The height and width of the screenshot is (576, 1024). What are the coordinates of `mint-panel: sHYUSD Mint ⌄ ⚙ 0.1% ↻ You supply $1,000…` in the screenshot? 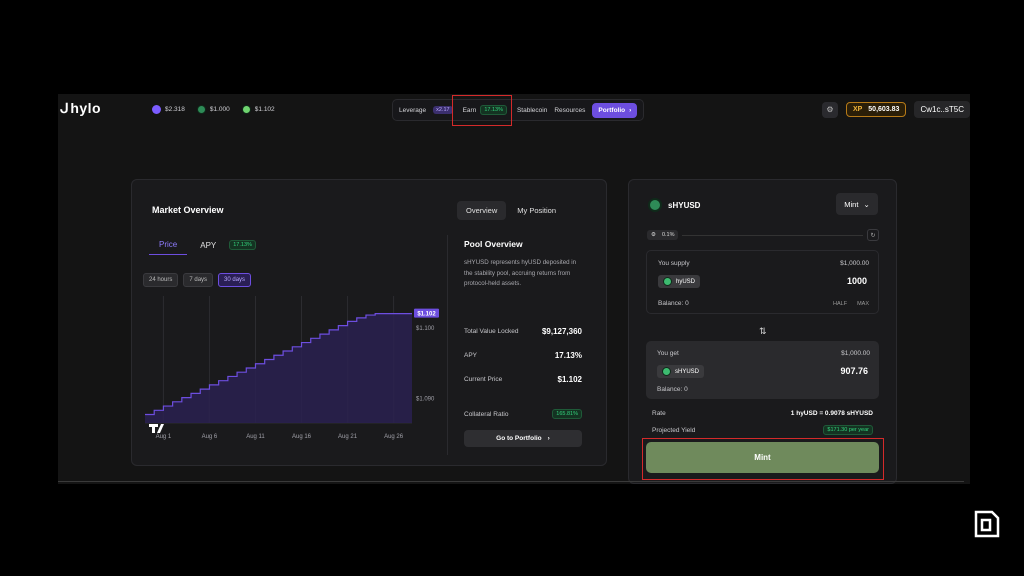 It's located at (762, 331).